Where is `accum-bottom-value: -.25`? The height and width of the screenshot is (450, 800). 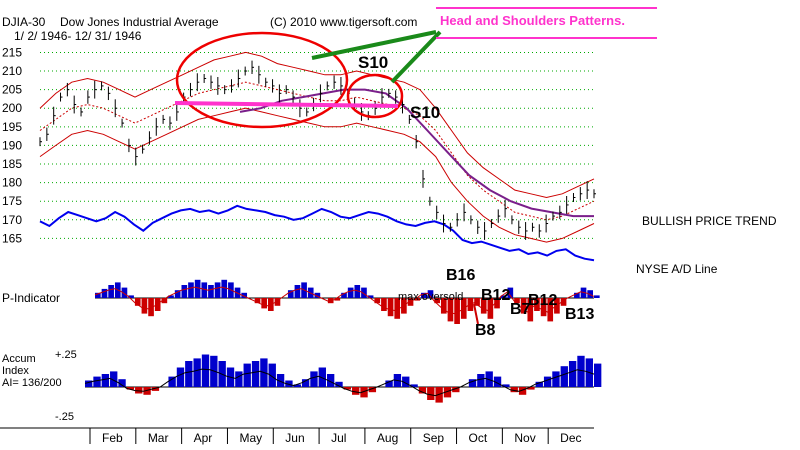 accum-bottom-value: -.25 is located at coordinates (64, 417).